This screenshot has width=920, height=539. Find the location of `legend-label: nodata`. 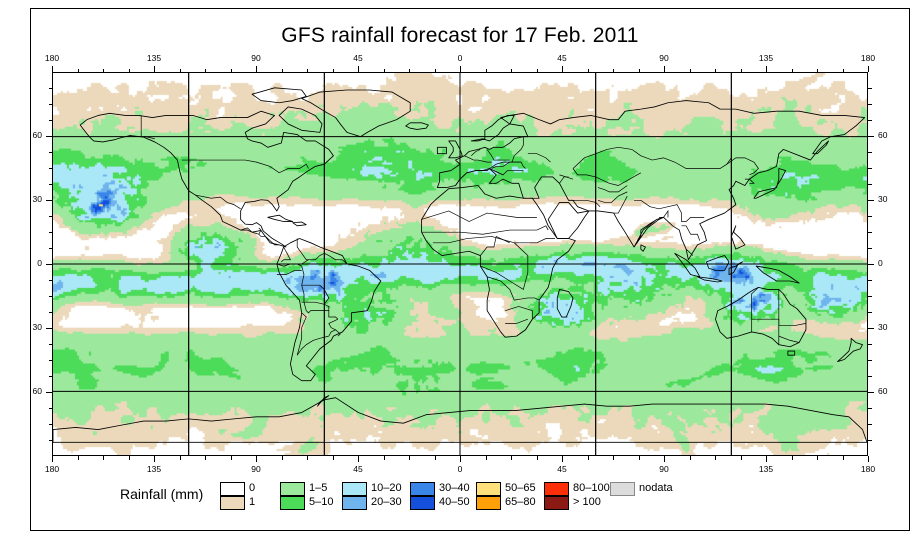

legend-label: nodata is located at coordinates (656, 488).